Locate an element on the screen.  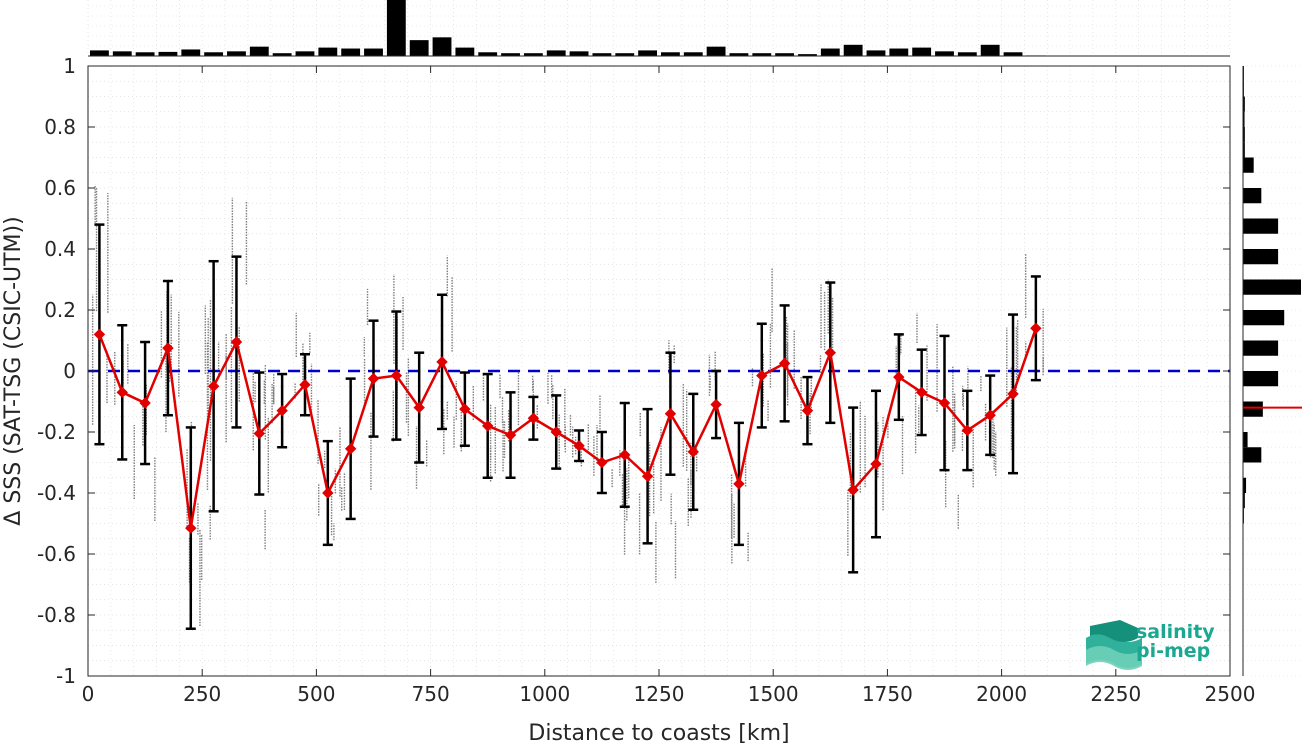
y-tick-label: 0 is located at coordinates (69, 371).